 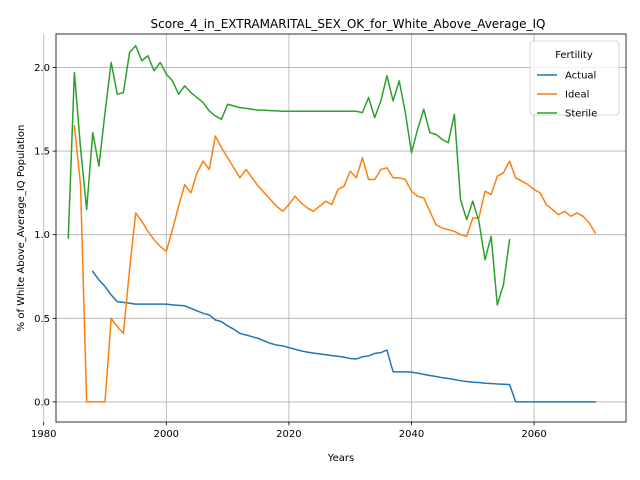 What do you see at coordinates (166, 434) in the screenshot?
I see `x-tick-label: 2000` at bounding box center [166, 434].